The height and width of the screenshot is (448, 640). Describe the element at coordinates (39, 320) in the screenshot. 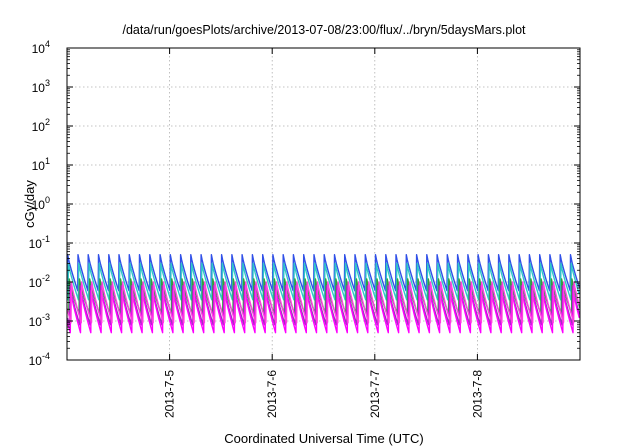

I see `y-tick-label: 10⁻³` at that location.